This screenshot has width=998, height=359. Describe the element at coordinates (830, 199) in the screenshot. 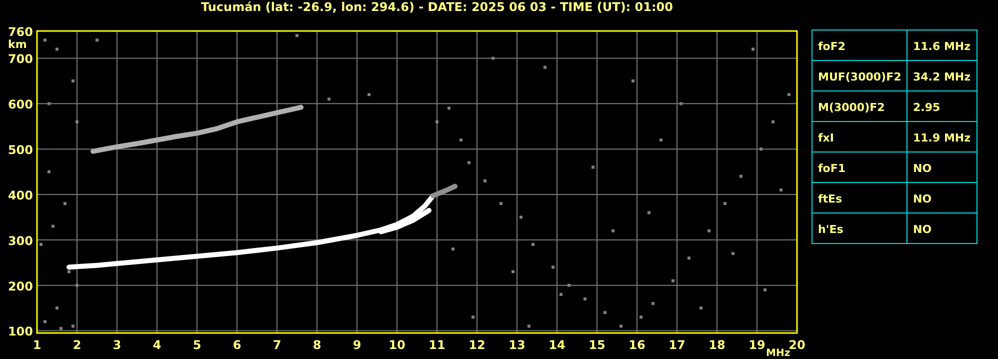

I see `category-label: ftEs` at that location.